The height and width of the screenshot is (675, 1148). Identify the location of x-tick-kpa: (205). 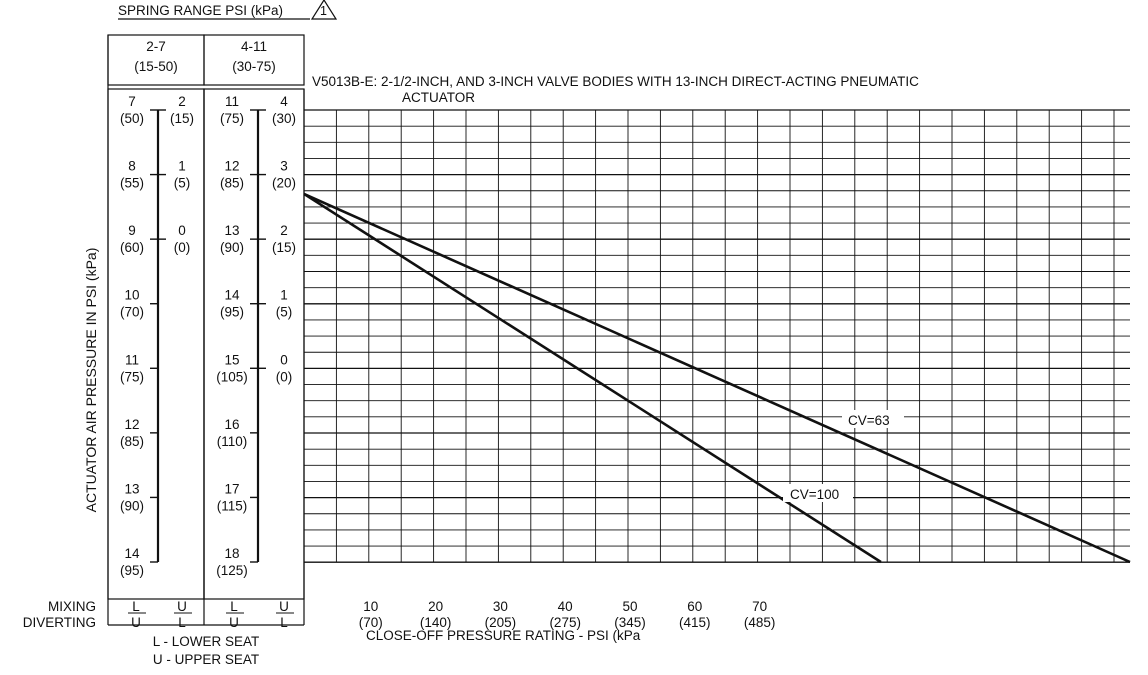
(501, 622).